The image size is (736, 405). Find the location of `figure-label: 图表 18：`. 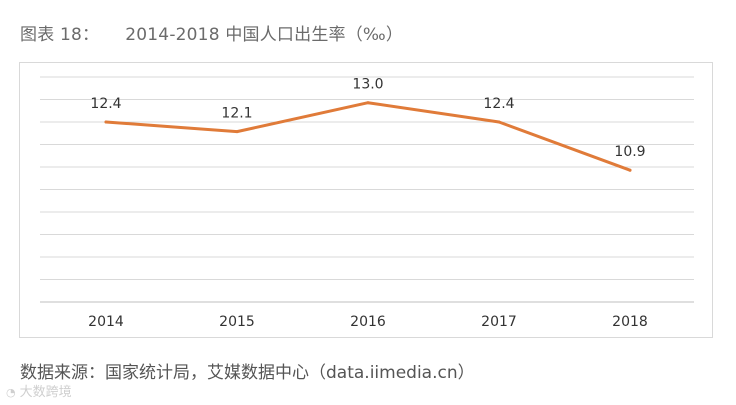

figure-label: 图表 18： is located at coordinates (60, 35).